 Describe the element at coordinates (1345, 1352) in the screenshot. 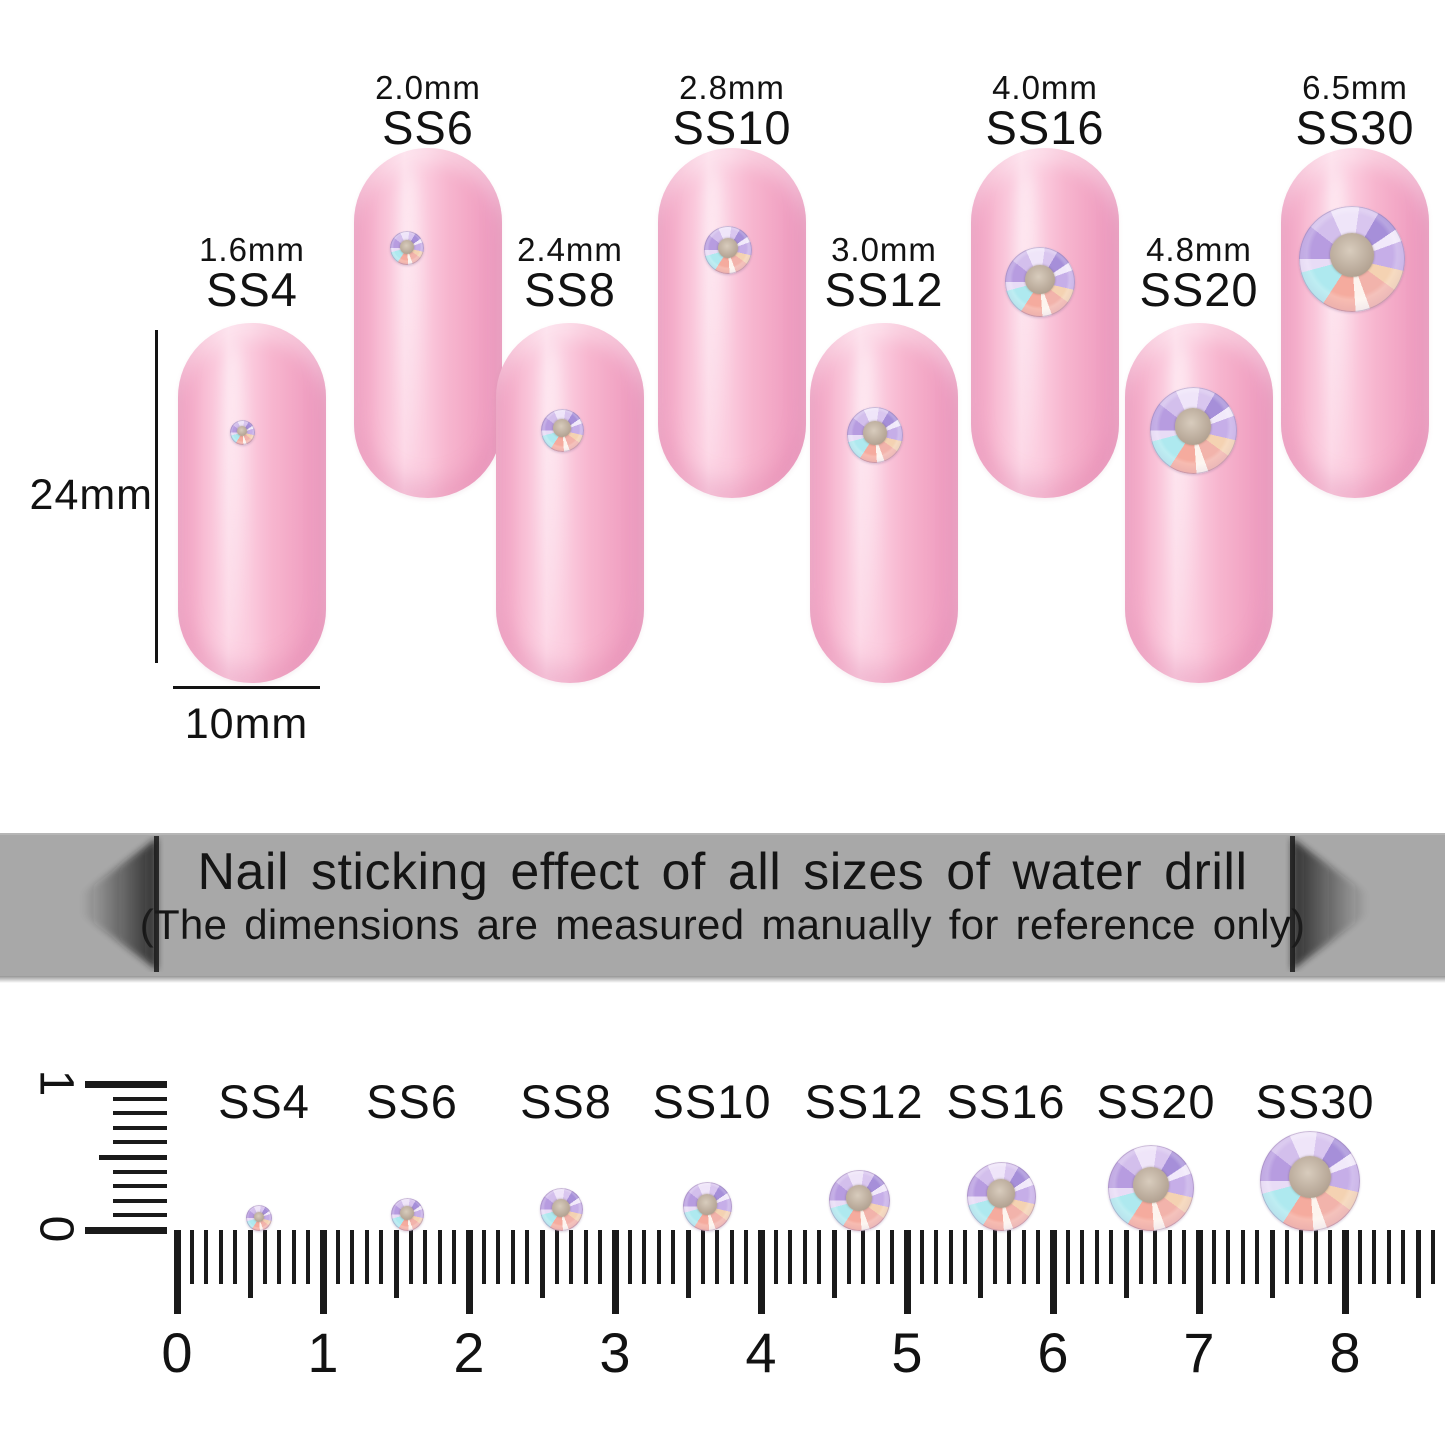

I see `ruler-number: 8` at that location.